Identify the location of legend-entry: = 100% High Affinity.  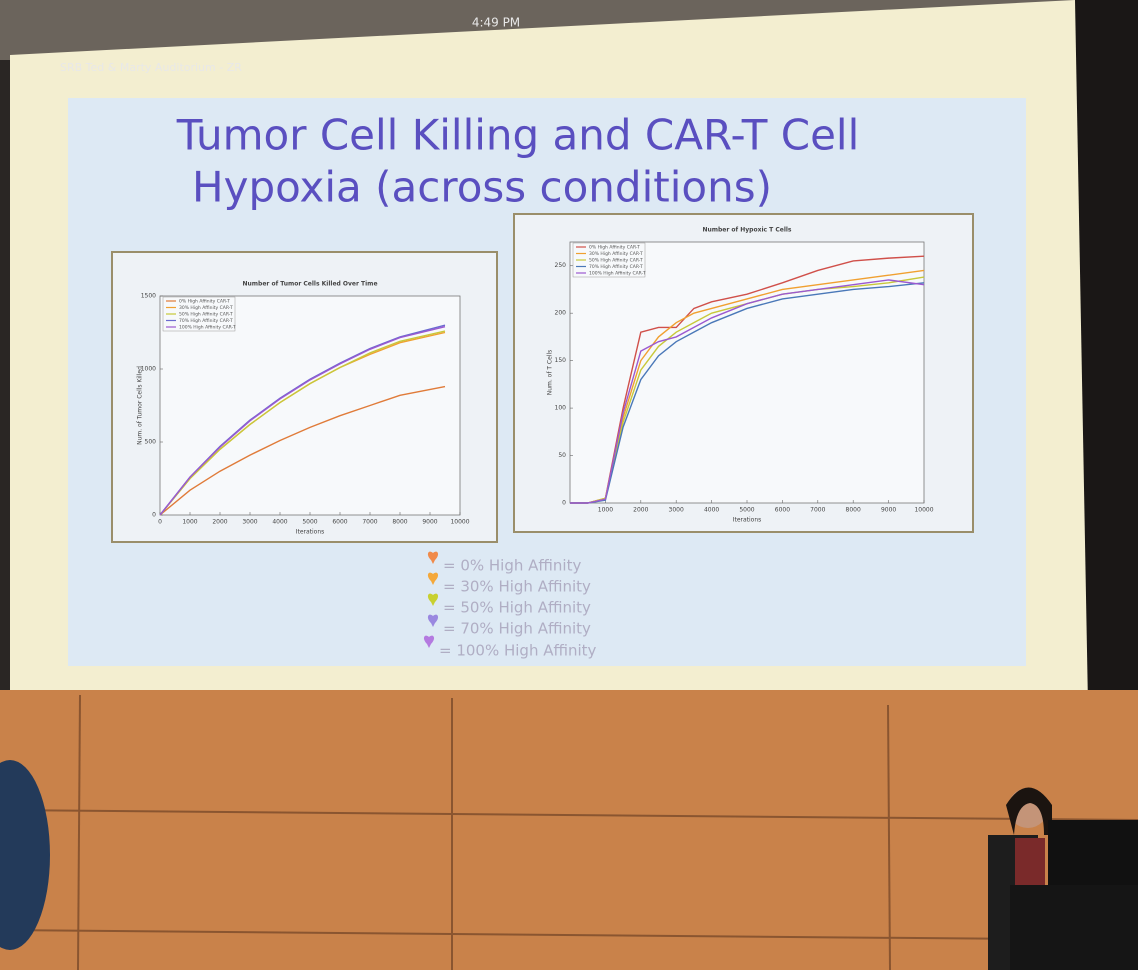
(518, 651).